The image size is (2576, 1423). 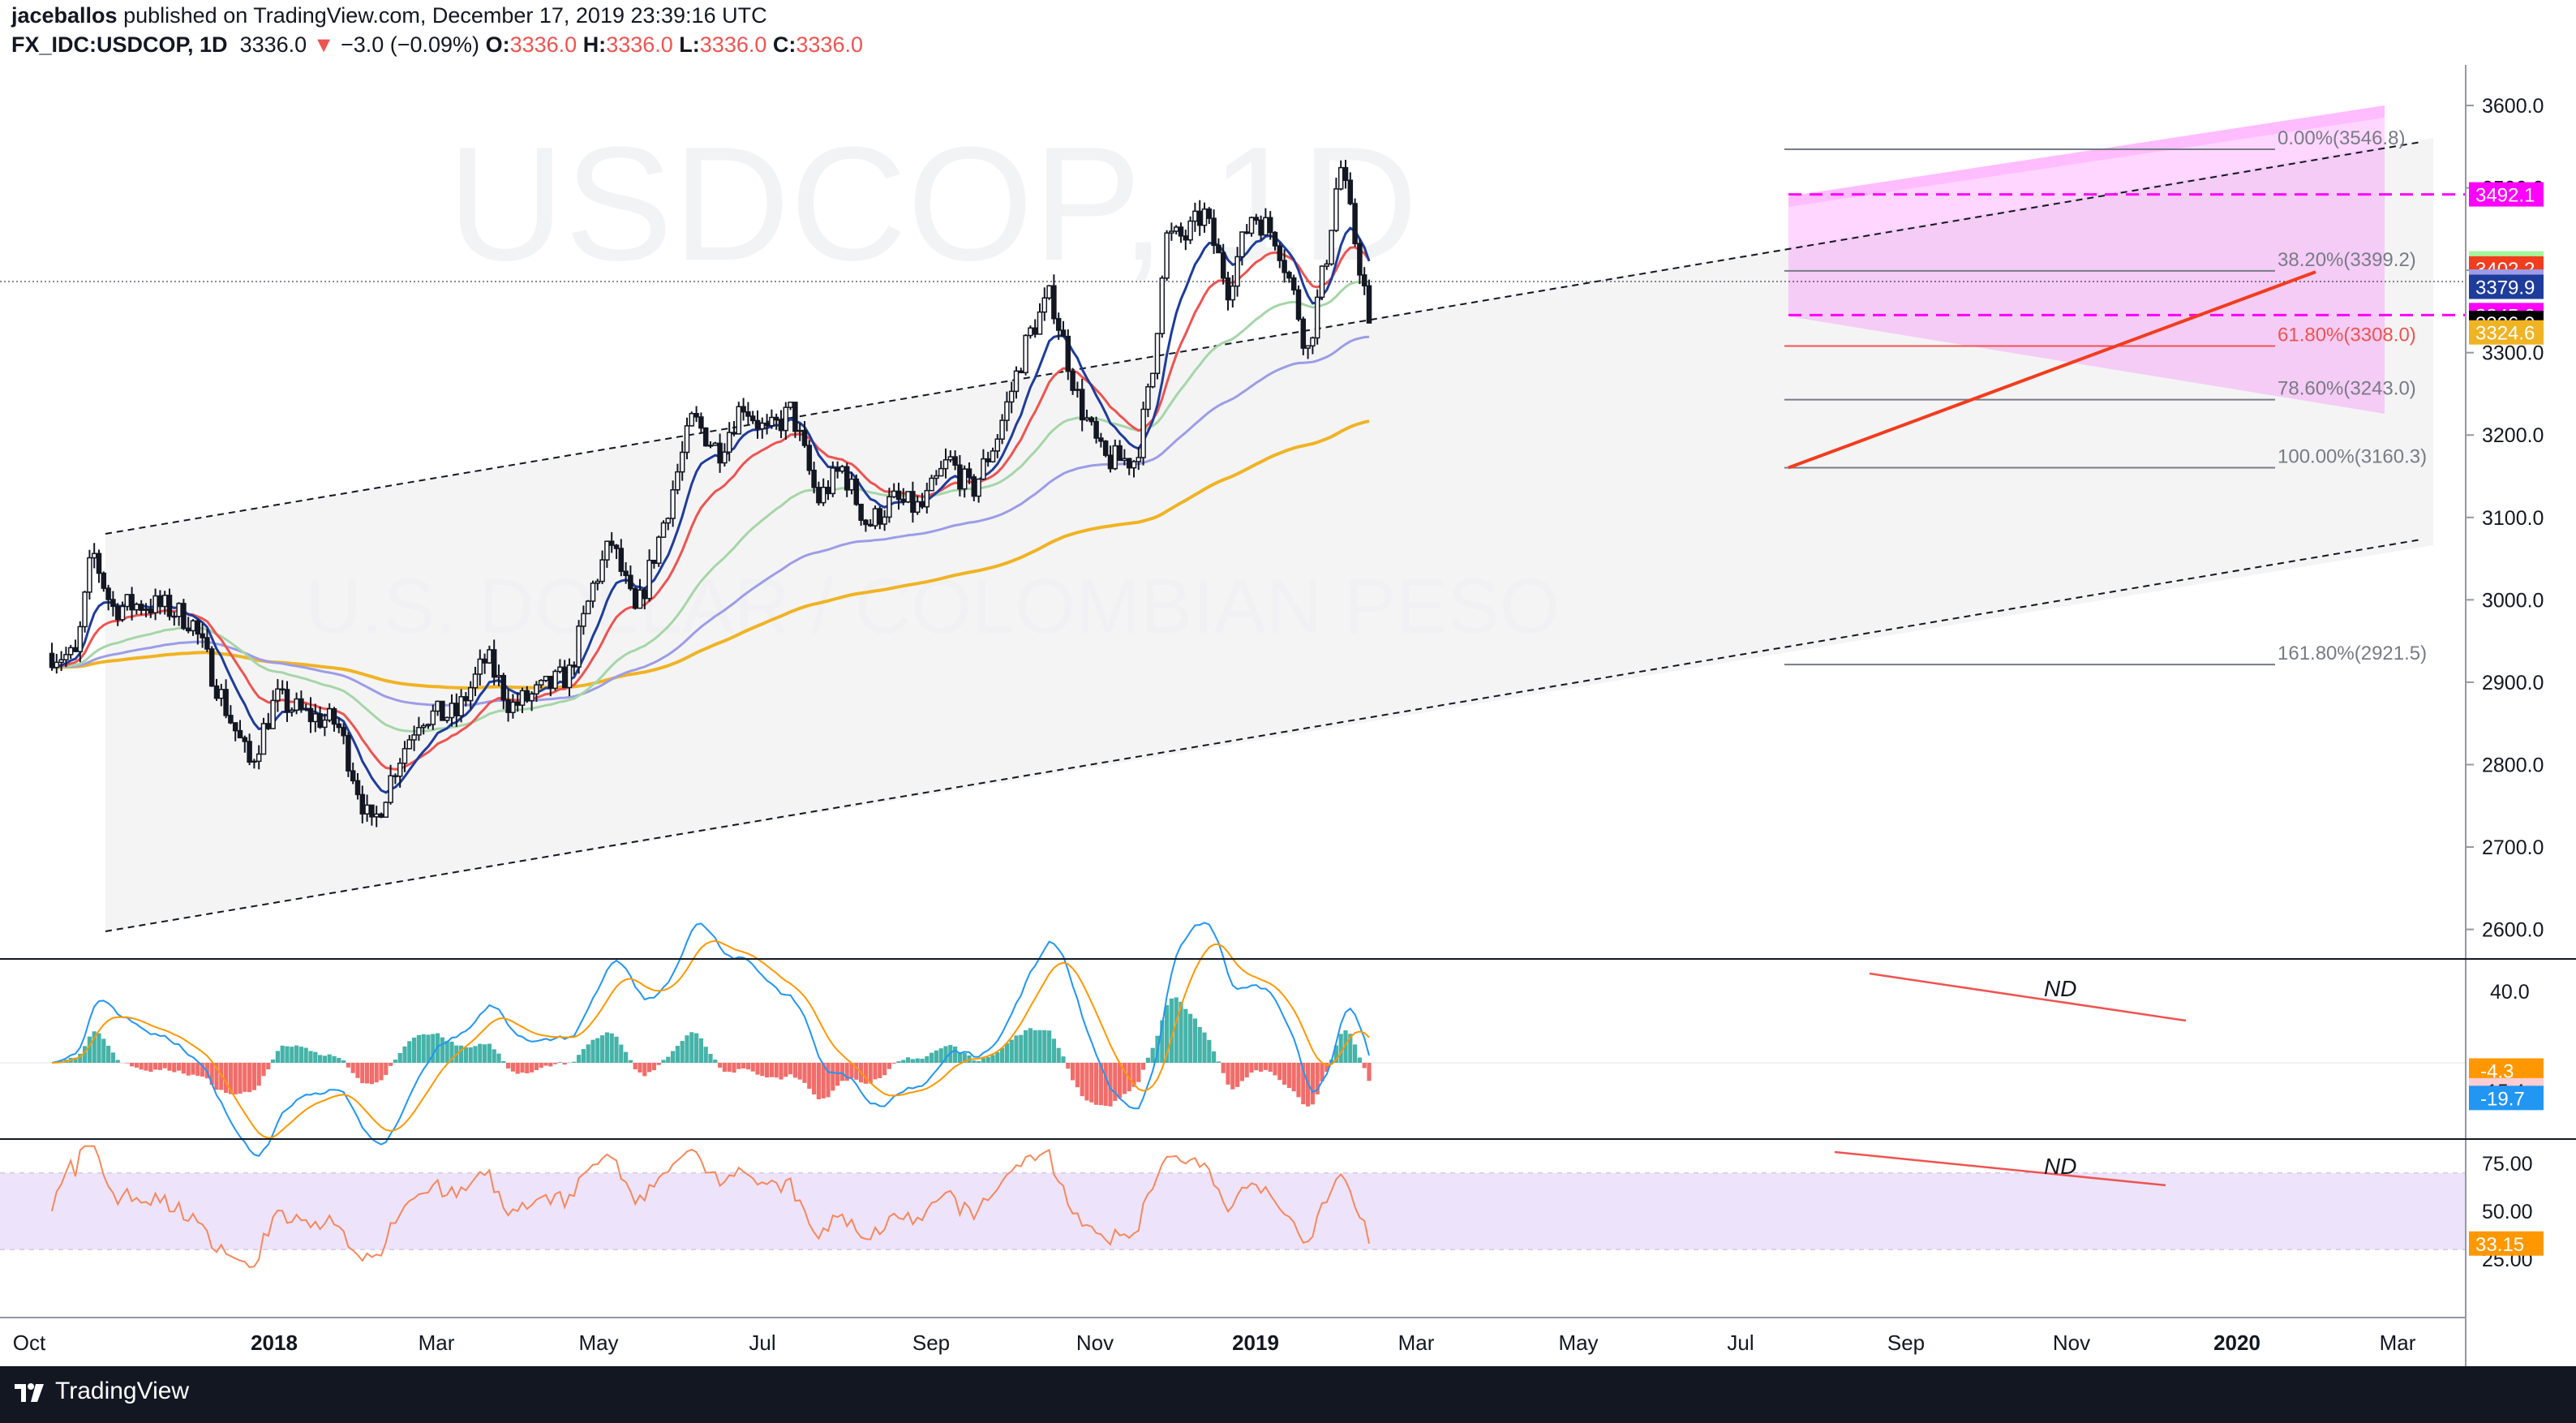 I want to click on price-tick-label: 2600.0, so click(x=2513, y=931).